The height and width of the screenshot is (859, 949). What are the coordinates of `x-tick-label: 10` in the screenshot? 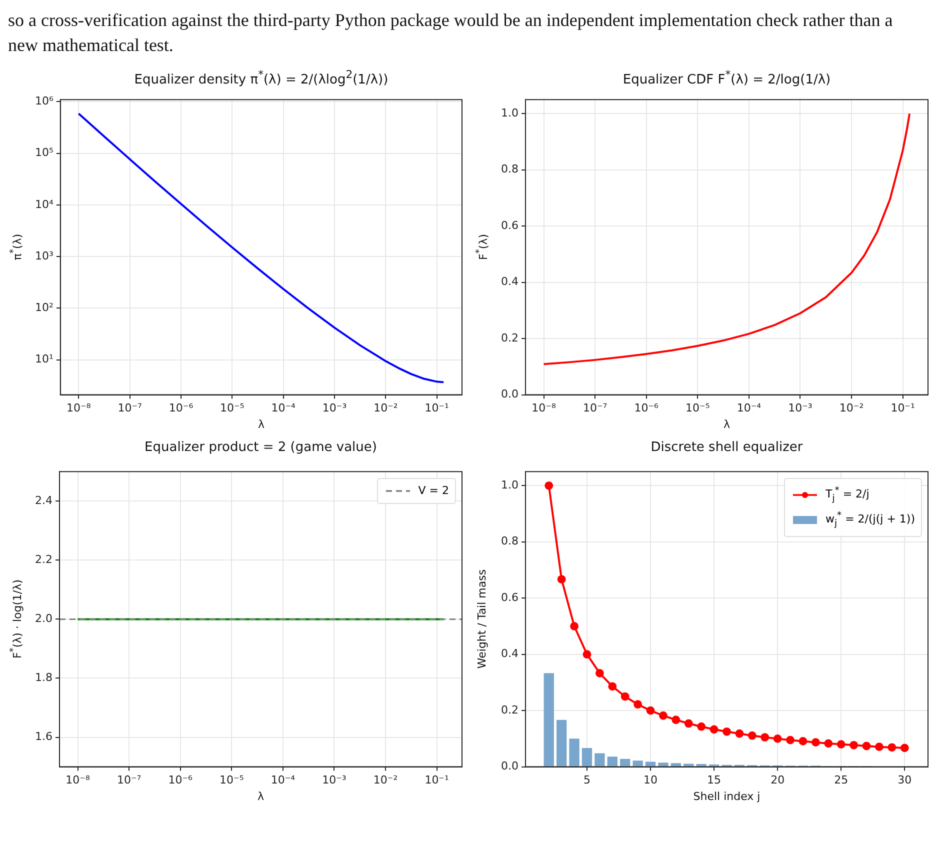 It's located at (651, 779).